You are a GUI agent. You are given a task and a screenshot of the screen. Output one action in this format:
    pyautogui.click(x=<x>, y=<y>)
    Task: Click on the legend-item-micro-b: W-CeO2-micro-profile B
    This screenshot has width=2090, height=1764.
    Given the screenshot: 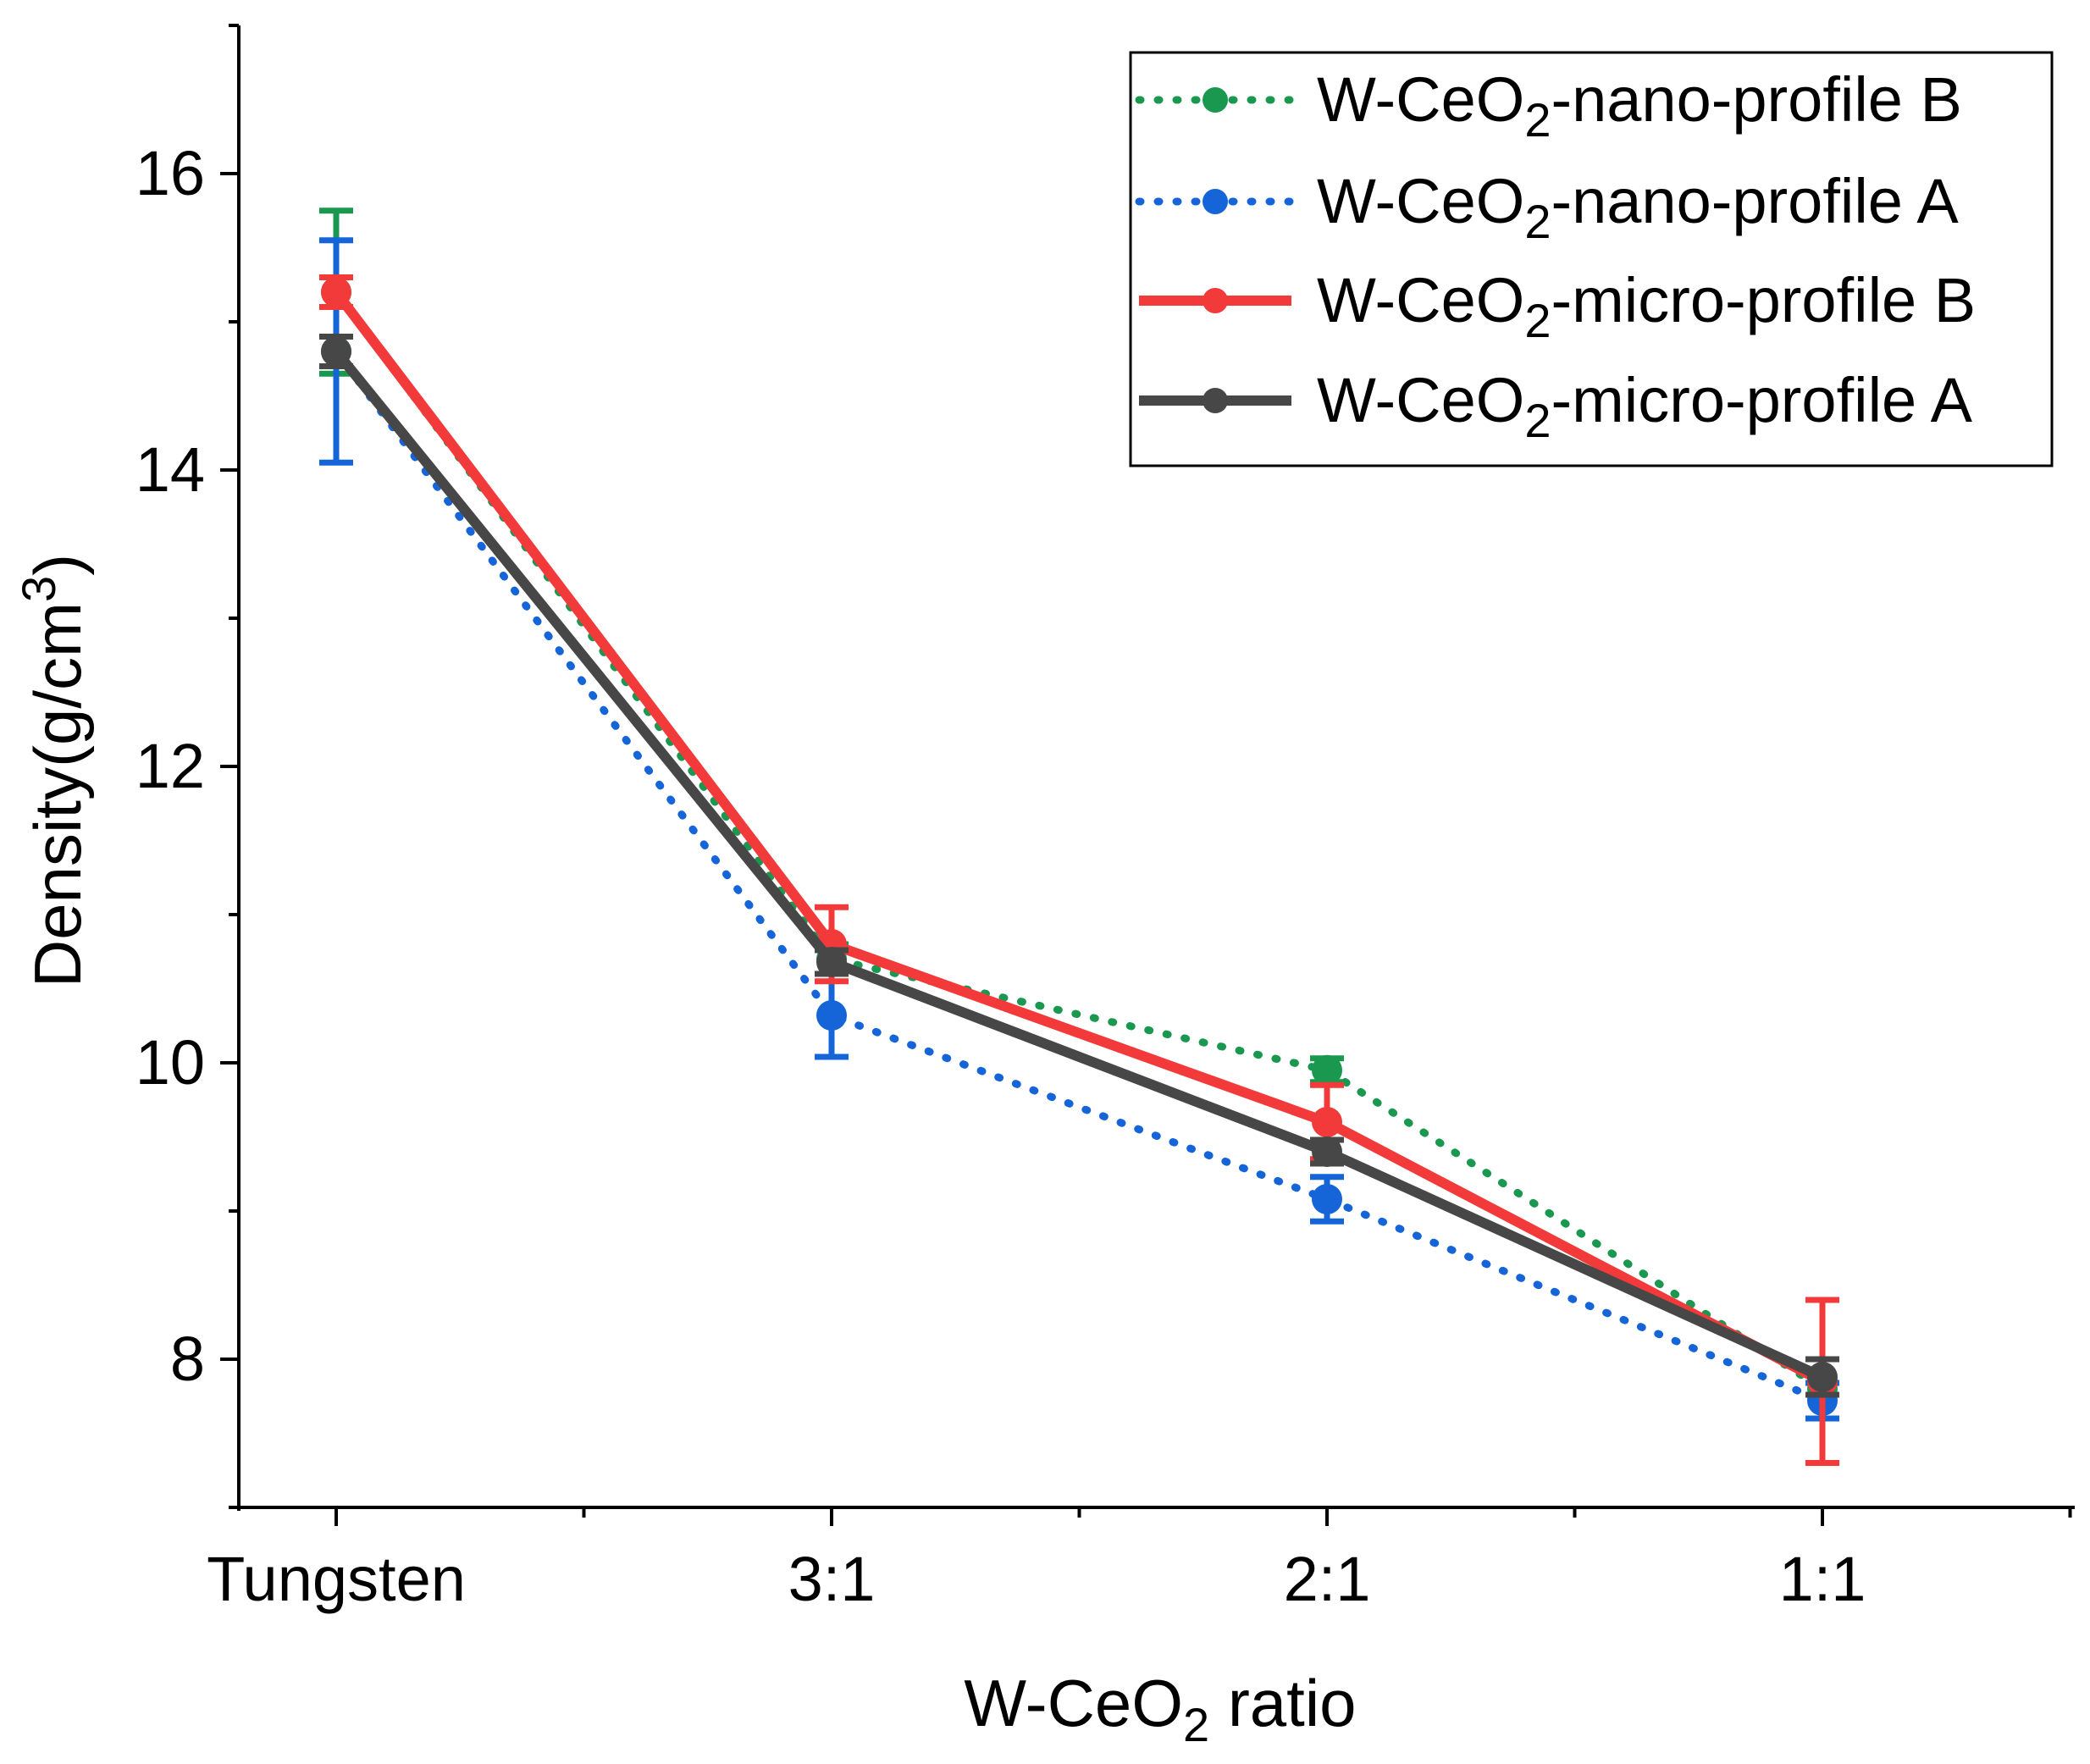 What is the action you would take?
    pyautogui.click(x=1558, y=306)
    